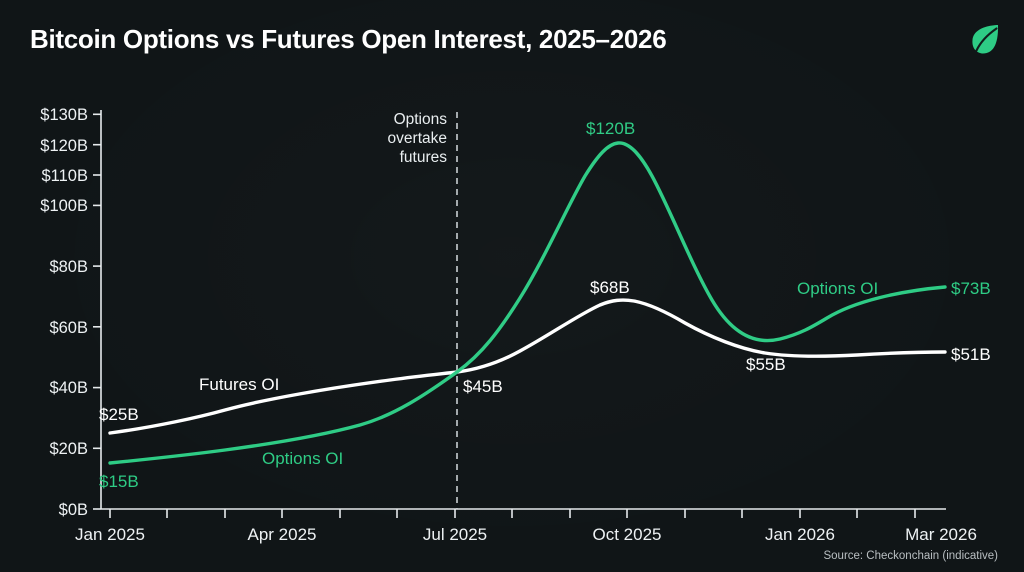 This screenshot has width=1024, height=572. I want to click on data-label-futures-peak: $68B, so click(610, 287).